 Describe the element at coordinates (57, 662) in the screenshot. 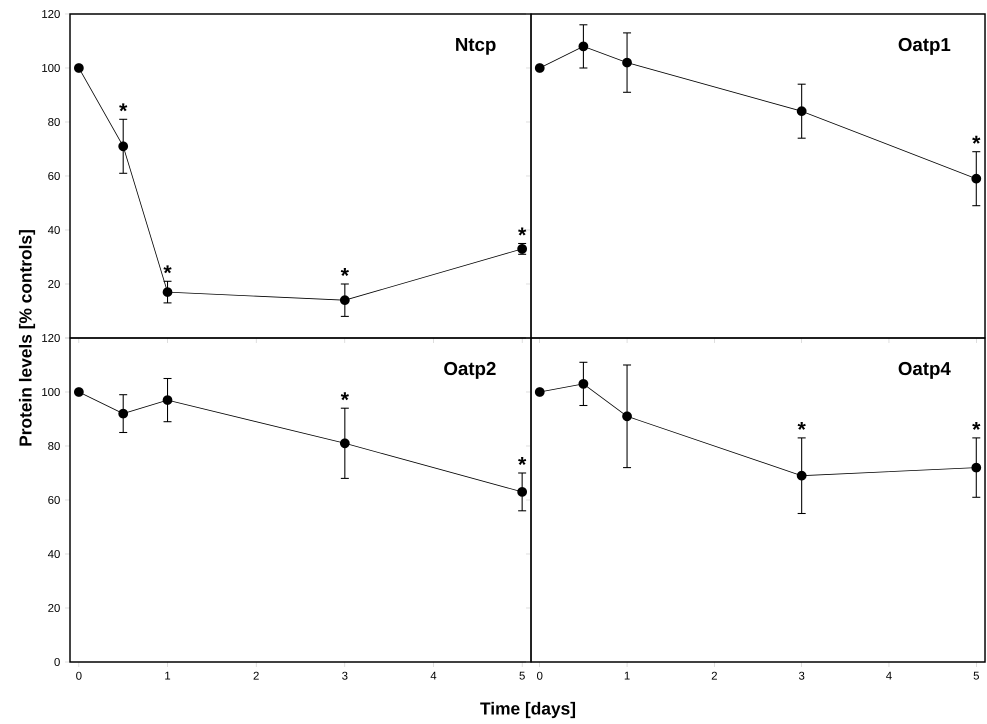

I see `y-tick-label: 0` at that location.